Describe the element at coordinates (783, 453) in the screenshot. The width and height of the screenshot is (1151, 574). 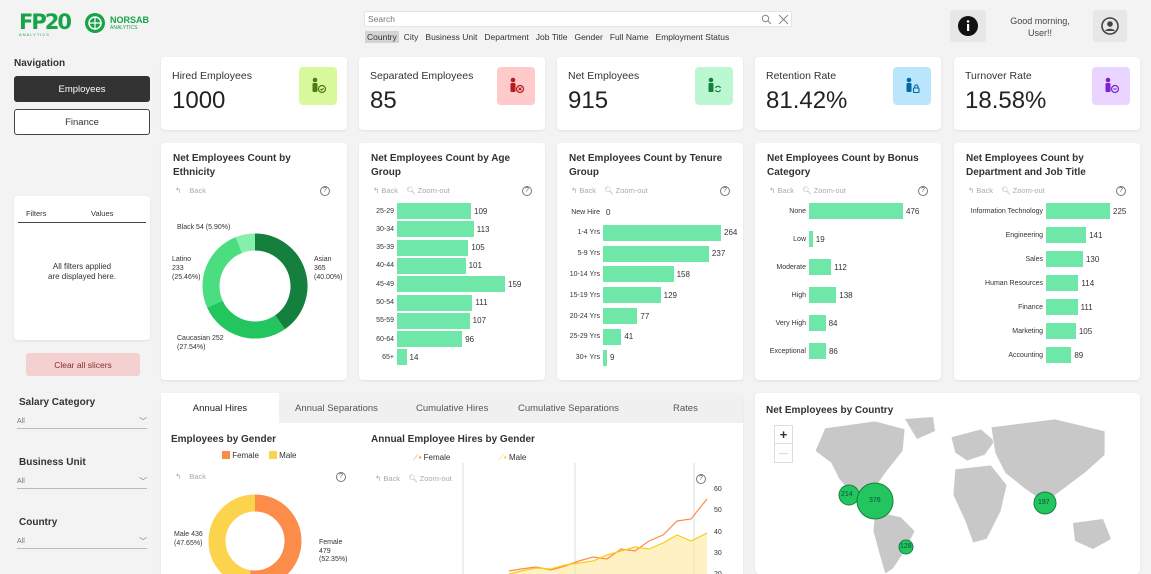
I see `zoom-out-map-button: —` at that location.